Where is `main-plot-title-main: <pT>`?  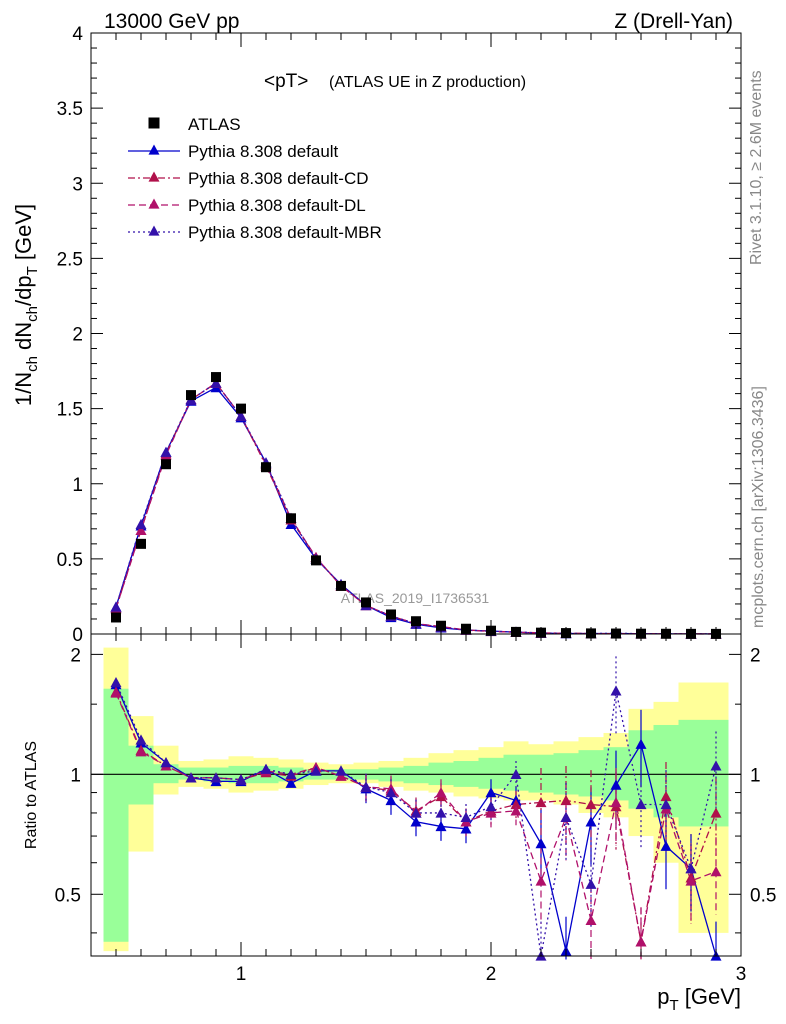
main-plot-title-main: <pT> is located at coordinates (286, 81).